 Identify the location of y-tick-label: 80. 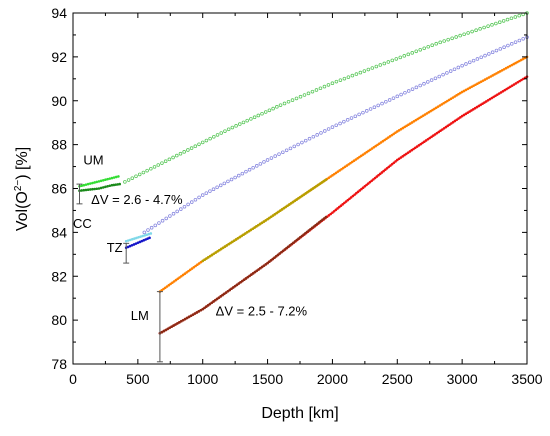
(59, 320).